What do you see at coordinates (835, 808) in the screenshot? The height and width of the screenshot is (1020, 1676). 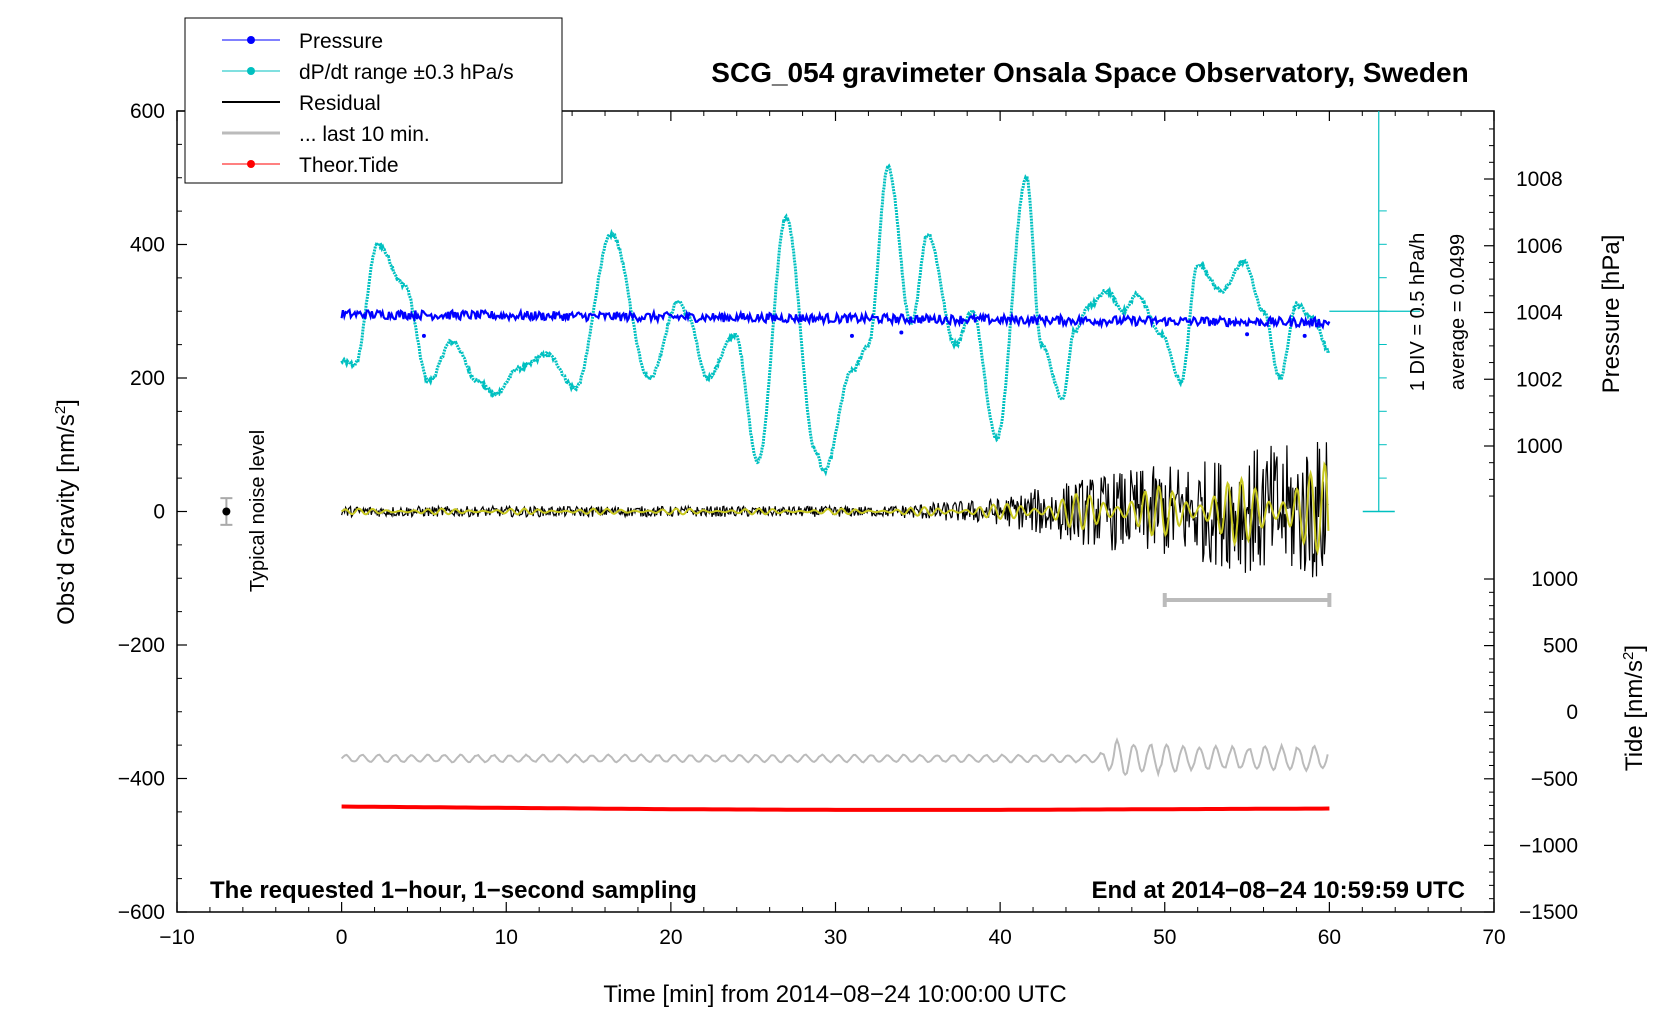 I see `series-tide-line` at bounding box center [835, 808].